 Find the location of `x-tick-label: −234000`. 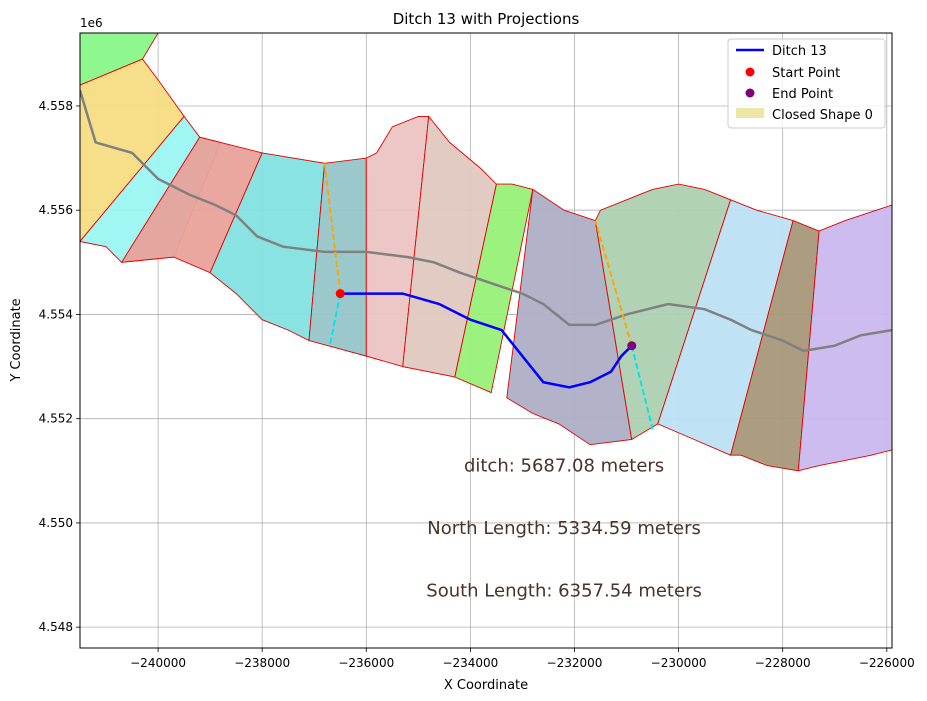

x-tick-label: −234000 is located at coordinates (470, 663).